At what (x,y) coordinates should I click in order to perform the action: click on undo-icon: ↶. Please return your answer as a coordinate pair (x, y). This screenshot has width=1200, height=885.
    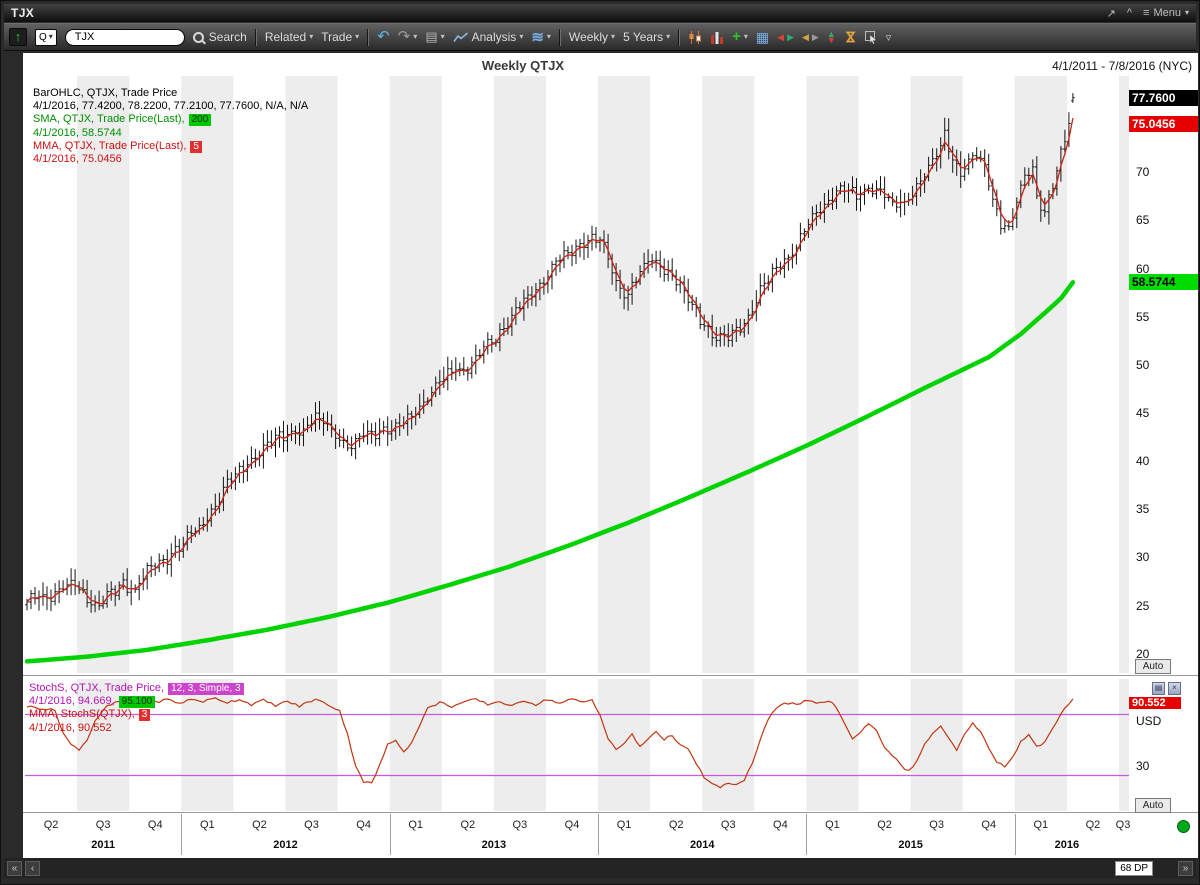
    Looking at the image, I should click on (383, 36).